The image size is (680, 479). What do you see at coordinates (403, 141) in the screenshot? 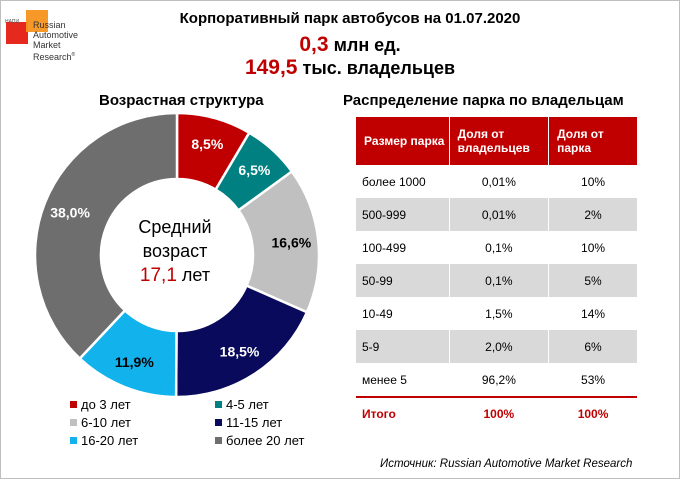
I see `table-header-0: Размер парка` at bounding box center [403, 141].